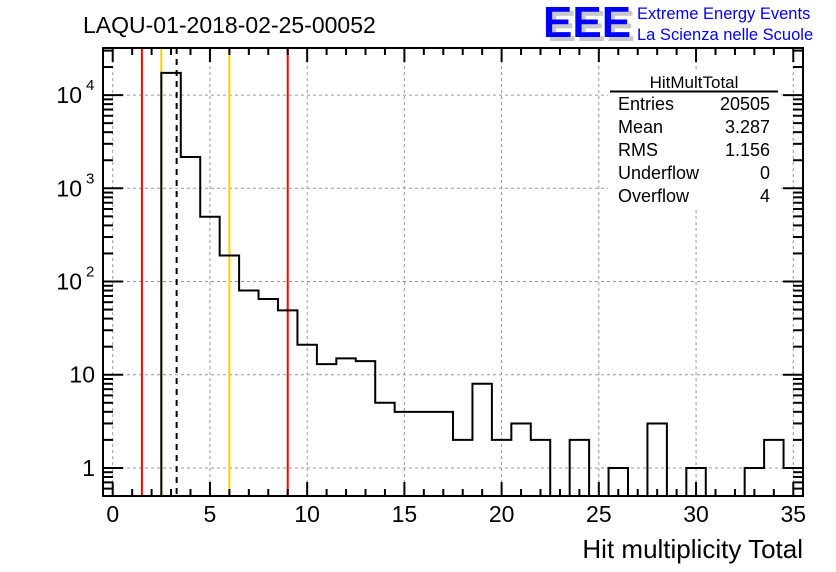 The image size is (836, 572). I want to click on stats-value: 20505, so click(745, 104).